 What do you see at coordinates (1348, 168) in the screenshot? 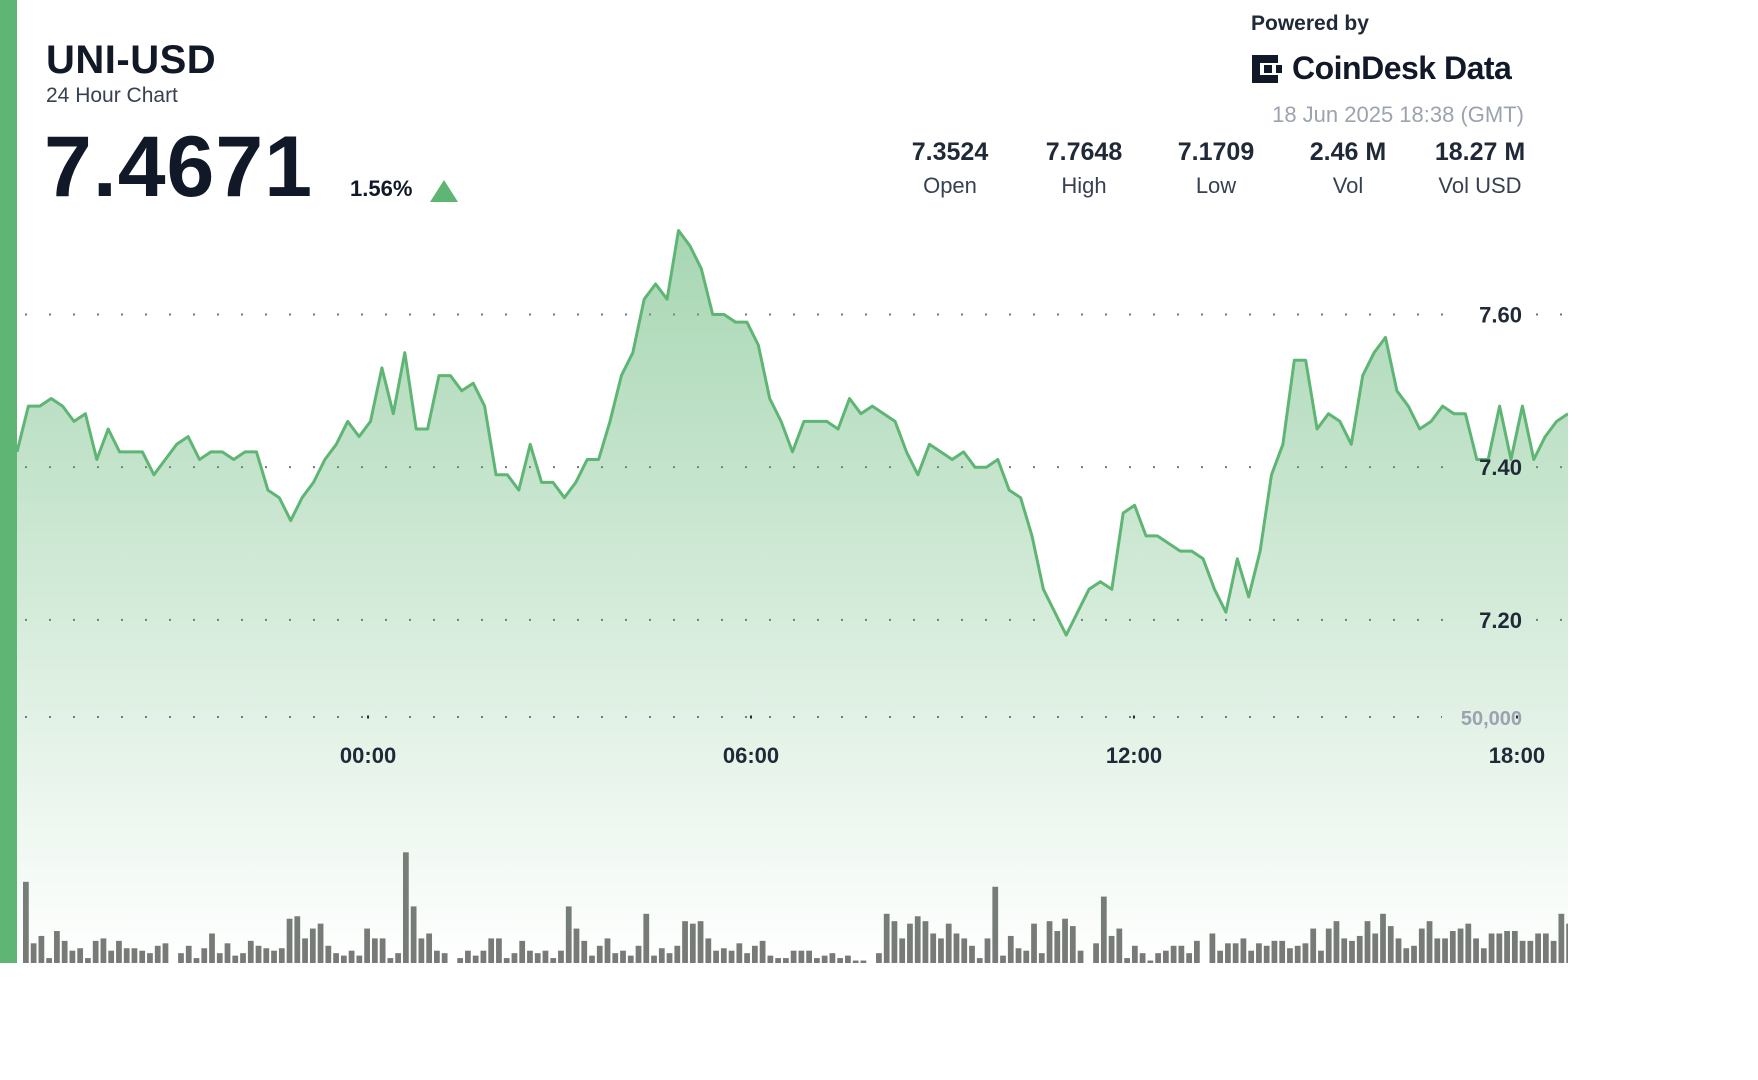
I see `stat-vol: 2.46 M Vol` at bounding box center [1348, 168].